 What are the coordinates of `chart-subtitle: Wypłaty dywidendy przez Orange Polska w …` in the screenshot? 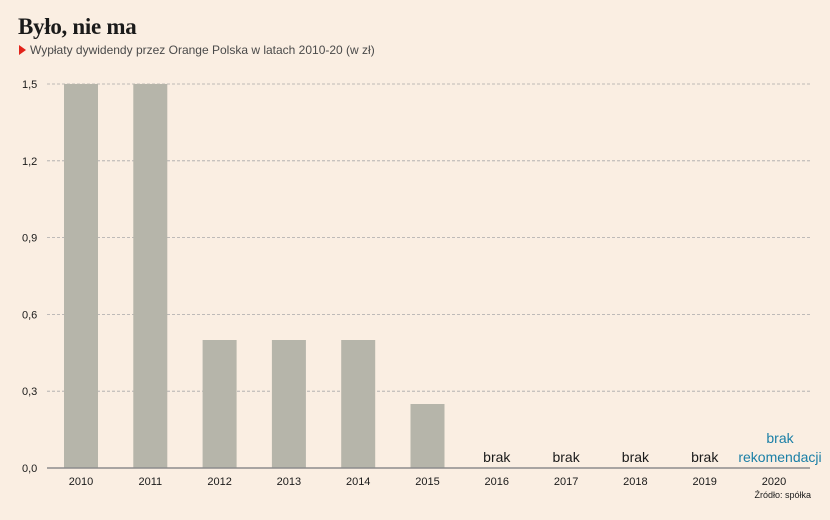 It's located at (197, 50).